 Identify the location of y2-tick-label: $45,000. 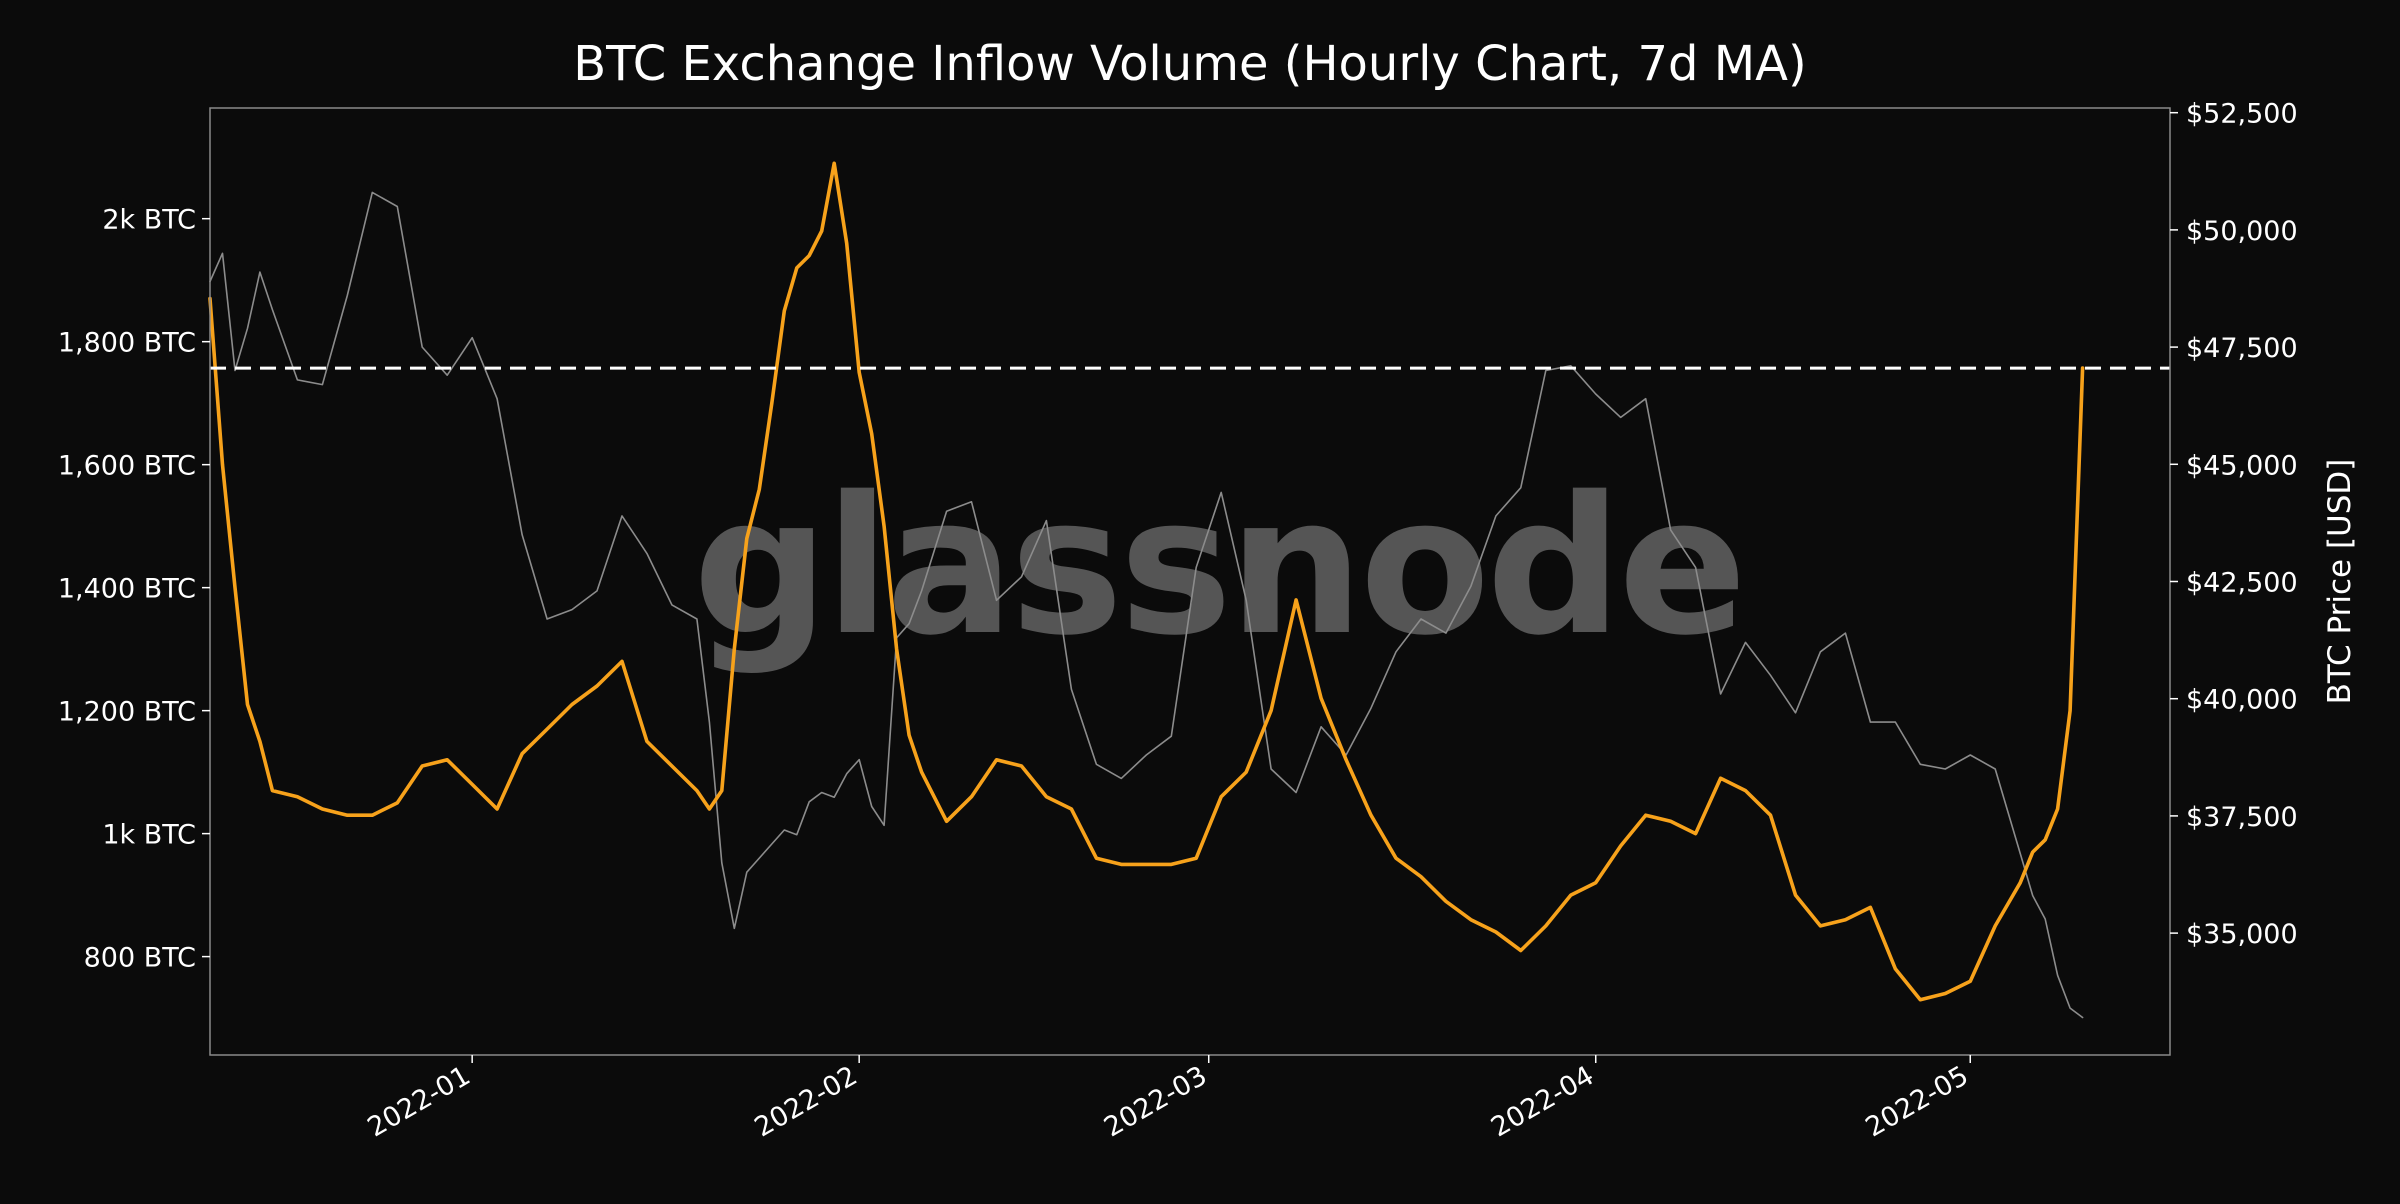
(2242, 465).